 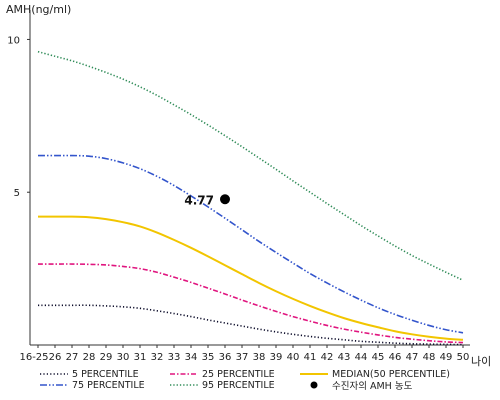 What do you see at coordinates (17, 193) in the screenshot?
I see `y-tick-label: 5` at bounding box center [17, 193].